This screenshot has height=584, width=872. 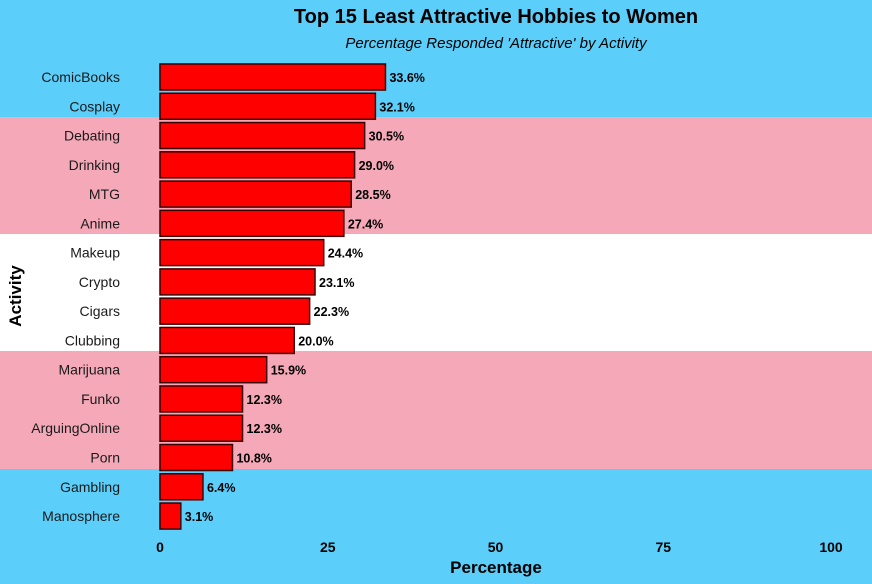 I want to click on bar-group: Clubbing 20.0%, so click(x=199, y=340).